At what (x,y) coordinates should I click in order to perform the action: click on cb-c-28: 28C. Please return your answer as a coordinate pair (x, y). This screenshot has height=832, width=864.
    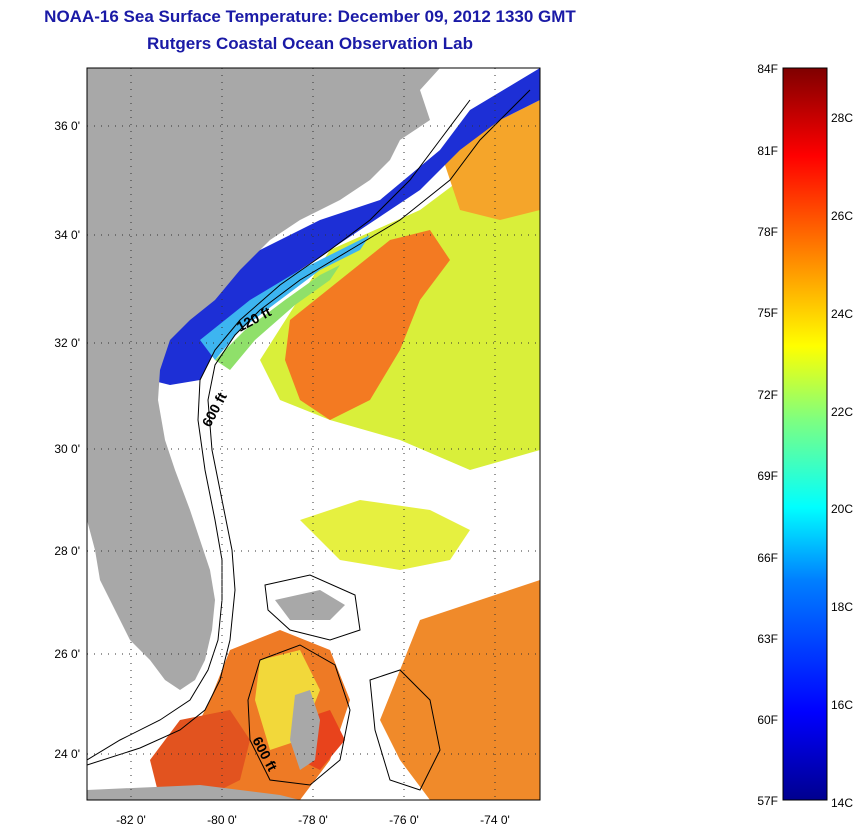
    Looking at the image, I should click on (842, 118).